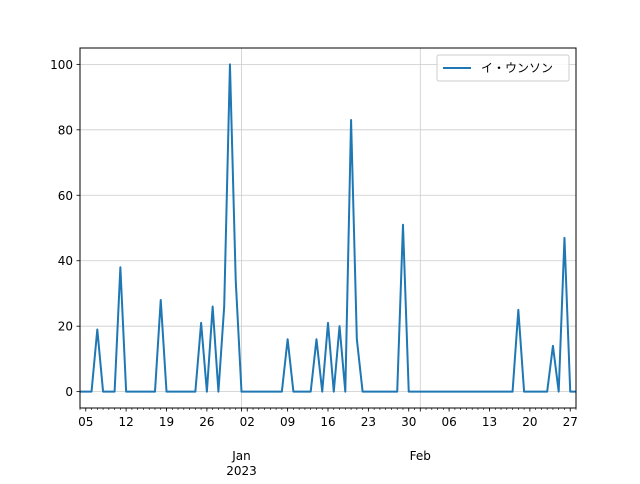  What do you see at coordinates (420, 456) in the screenshot?
I see `x-month-label: Feb` at bounding box center [420, 456].